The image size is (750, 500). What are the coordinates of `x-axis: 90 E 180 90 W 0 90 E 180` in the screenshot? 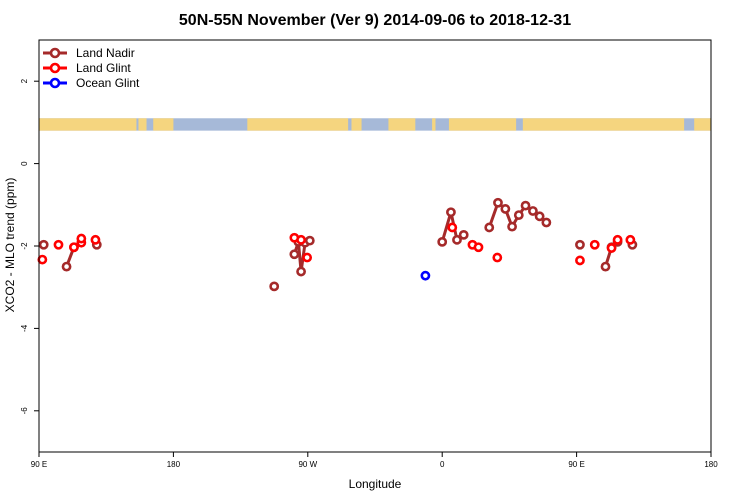 It's located at (374, 460).